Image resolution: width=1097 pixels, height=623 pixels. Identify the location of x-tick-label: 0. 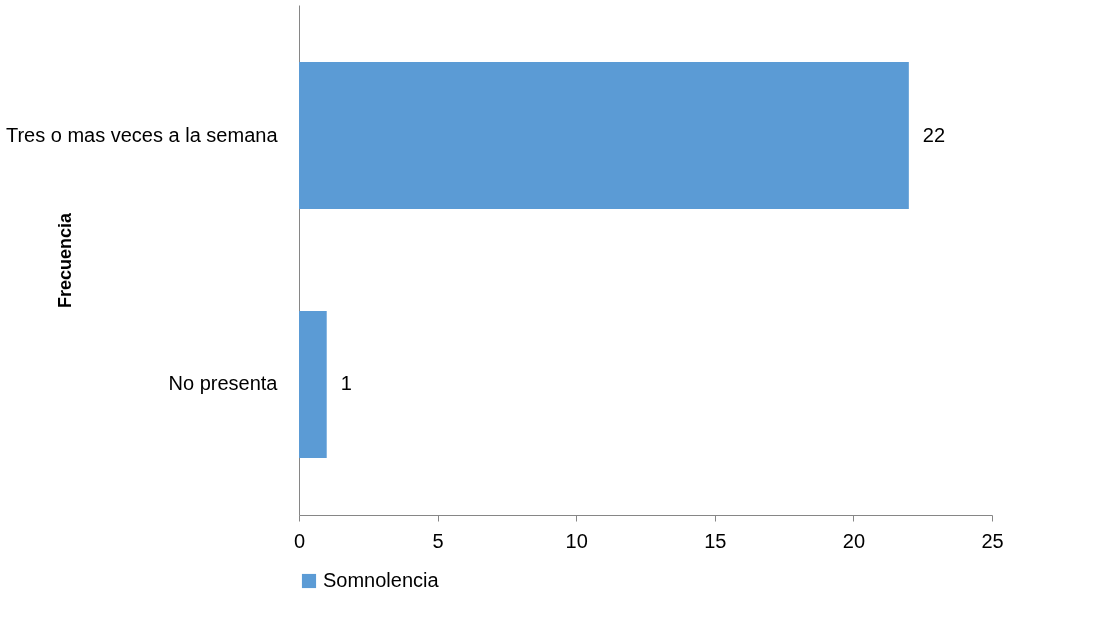
(299, 540).